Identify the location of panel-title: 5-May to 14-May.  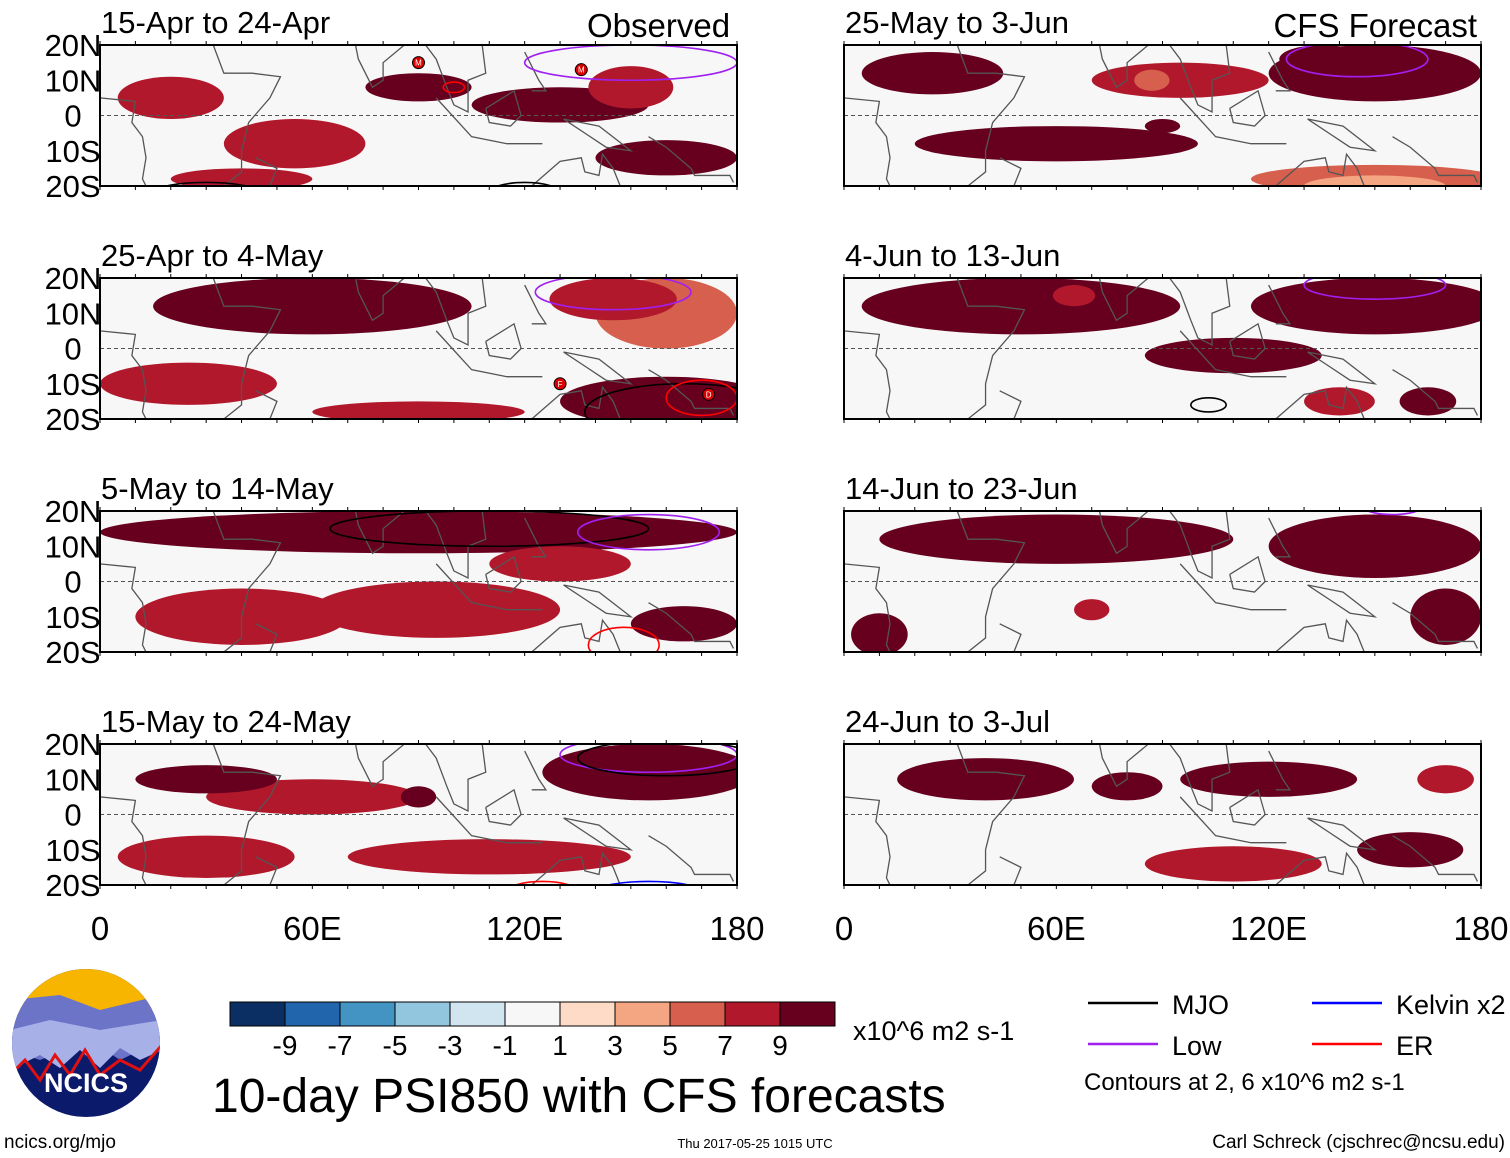
(217, 488).